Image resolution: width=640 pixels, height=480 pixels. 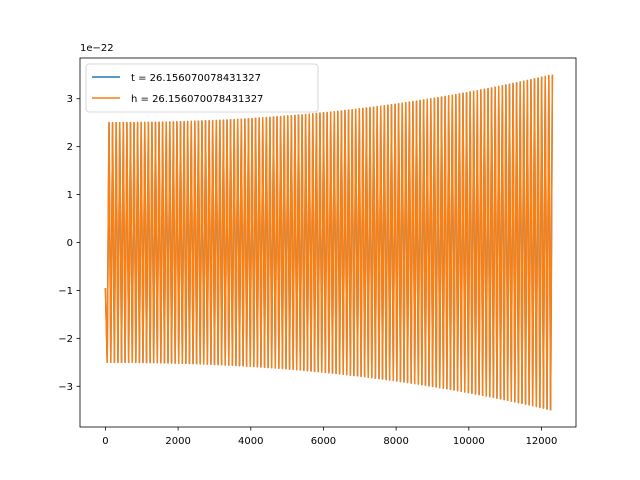 I want to click on y-tick-label: 3, so click(x=70, y=99).